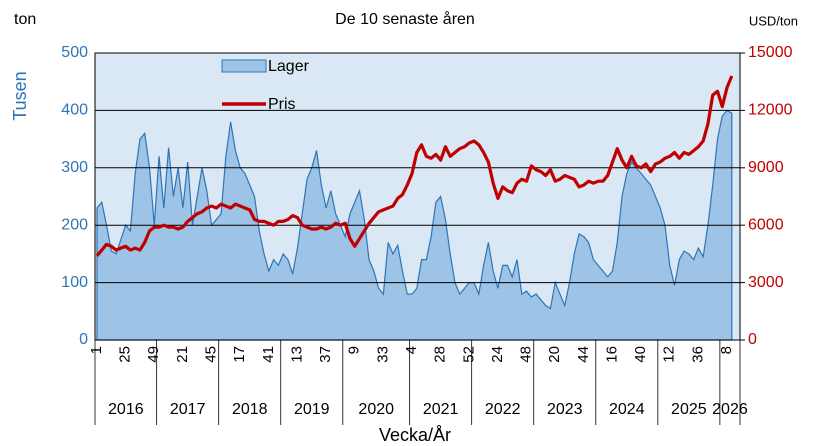  What do you see at coordinates (74, 110) in the screenshot?
I see `y-tick-label: 400` at bounding box center [74, 110].